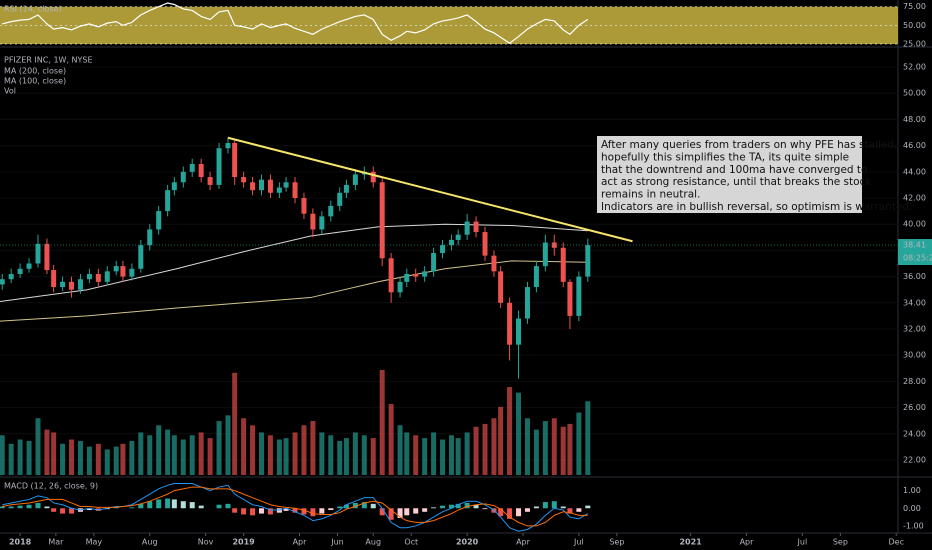 The image size is (932, 550). Describe the element at coordinates (690, 542) in the screenshot. I see `x-tick-label: 2021` at that location.